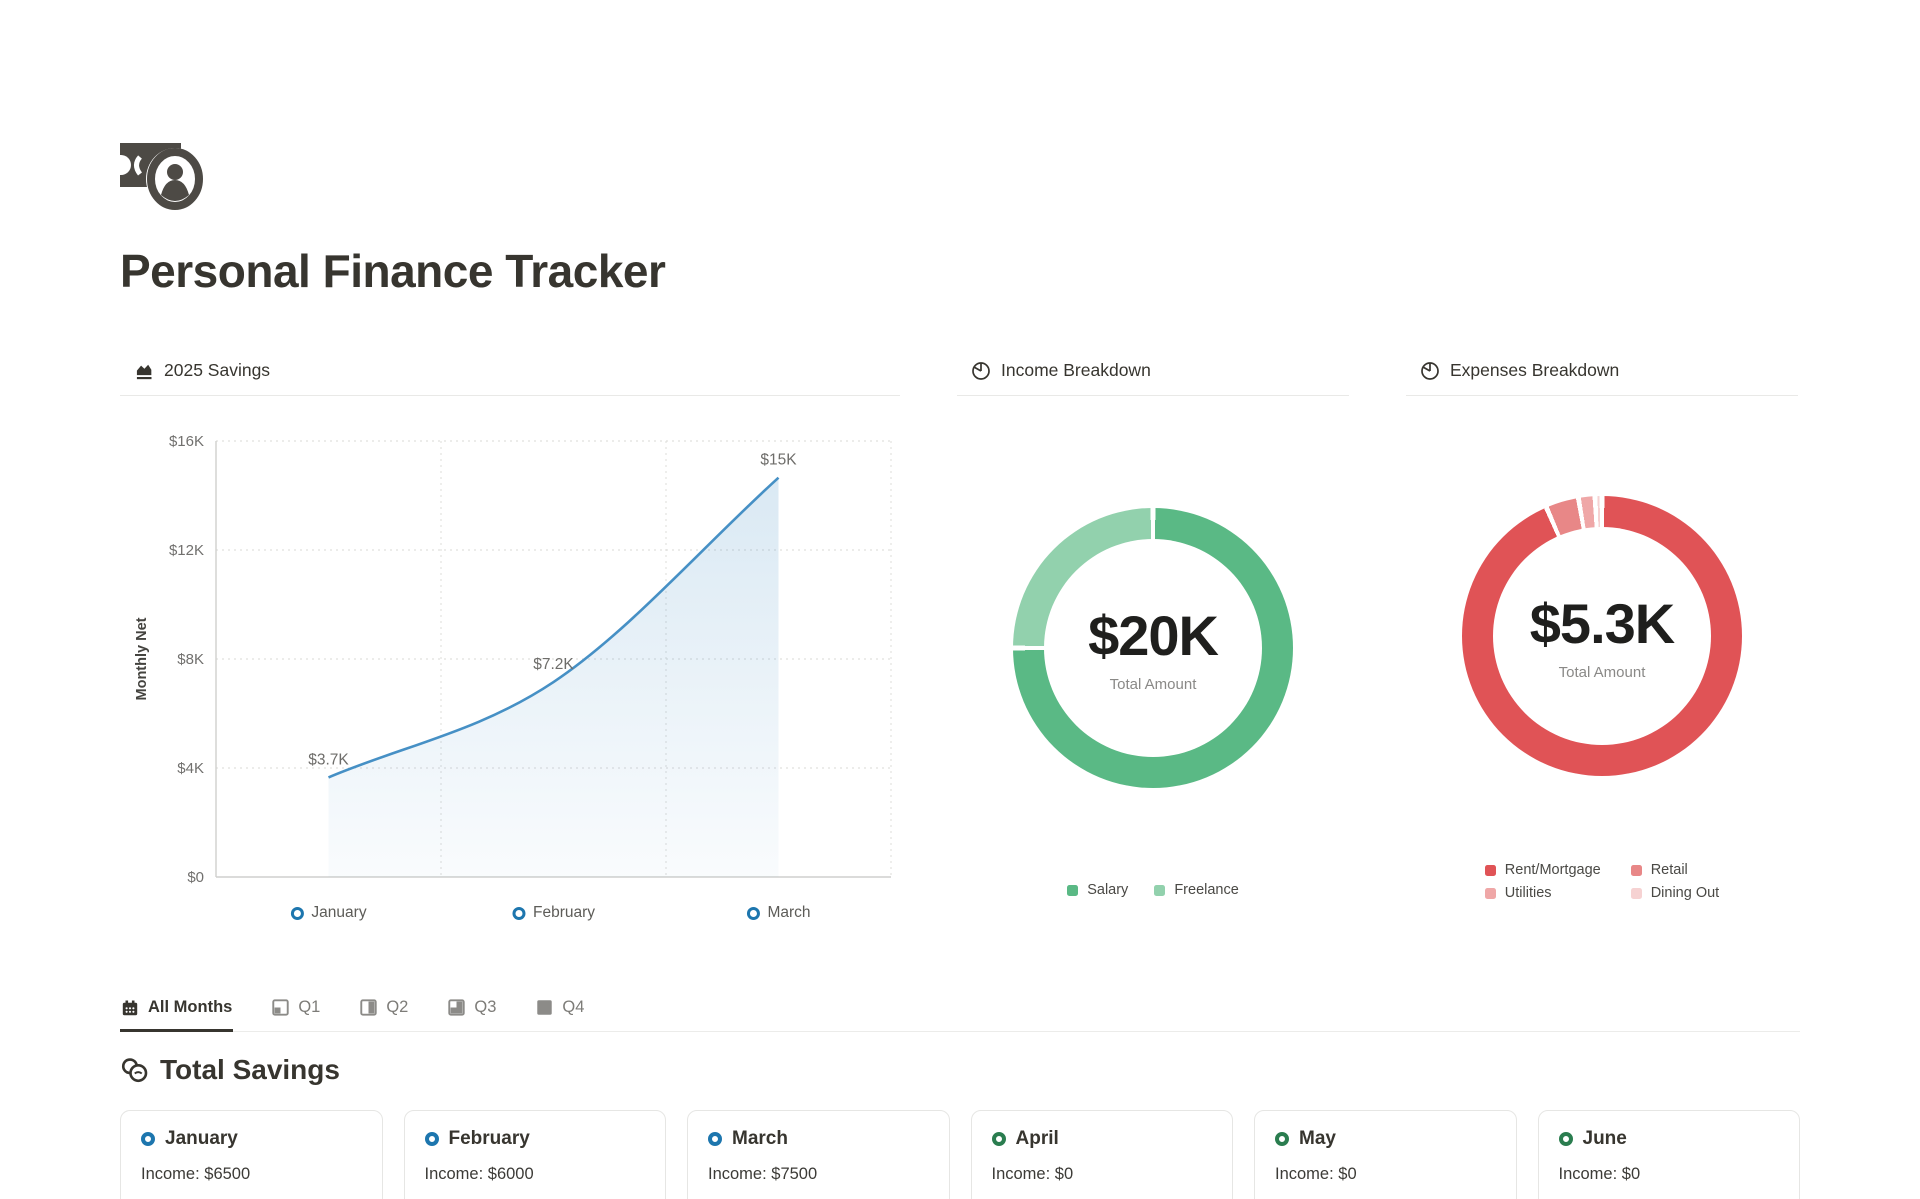  Describe the element at coordinates (778, 460) in the screenshot. I see `svg-text: $15K` at that location.